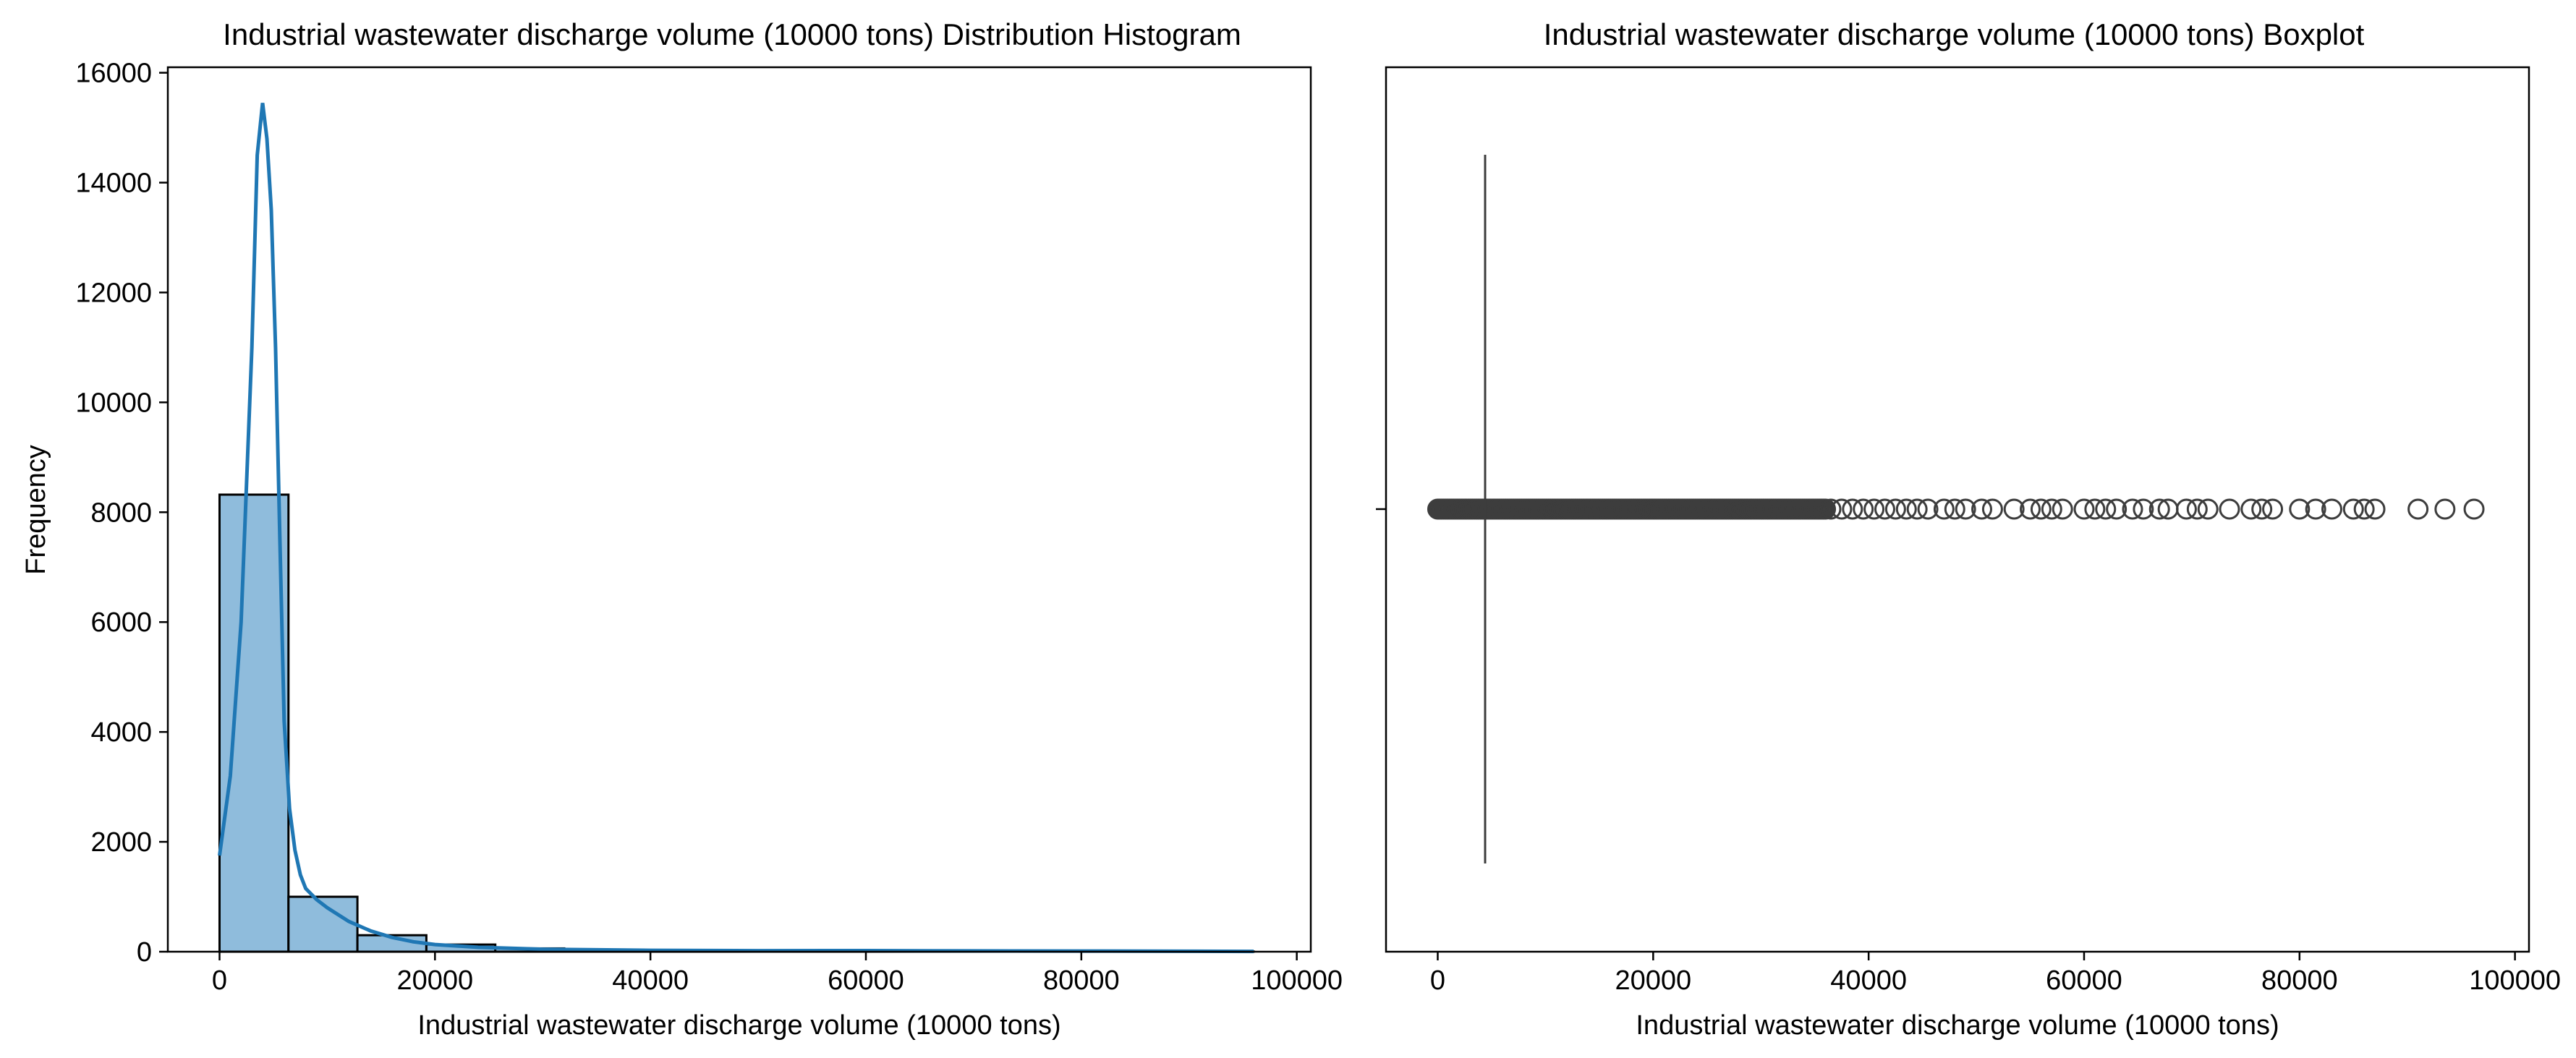 This screenshot has height=1058, width=2576. I want to click on histogram-y-tick-label: 10000, so click(113, 403).